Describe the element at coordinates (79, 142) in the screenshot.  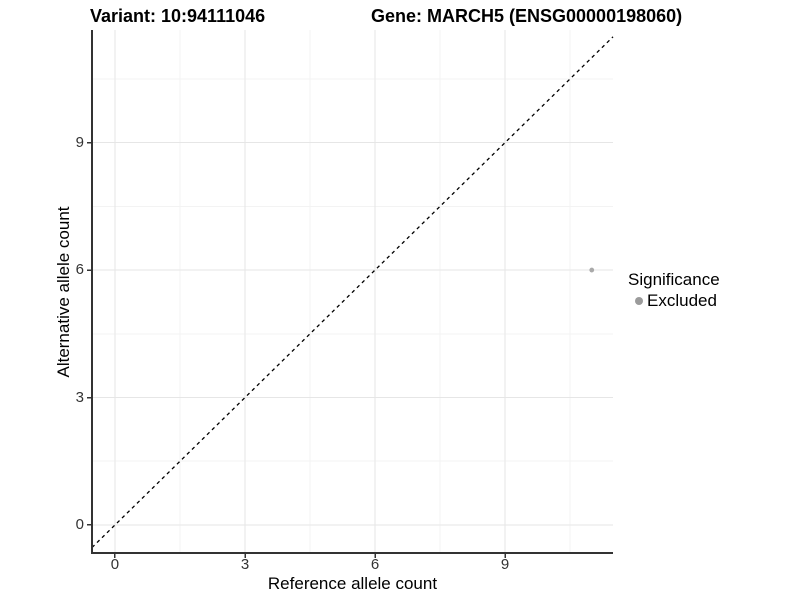
I see `y-tick-label: 9` at that location.